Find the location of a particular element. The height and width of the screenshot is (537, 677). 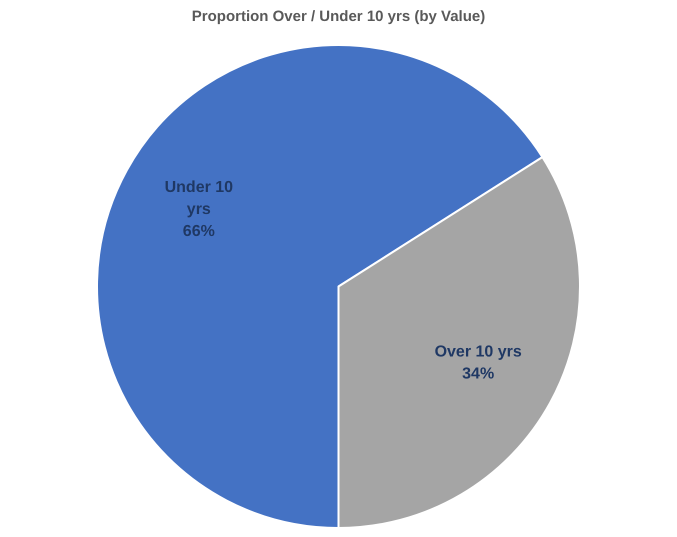

data-label: 34% is located at coordinates (478, 374).